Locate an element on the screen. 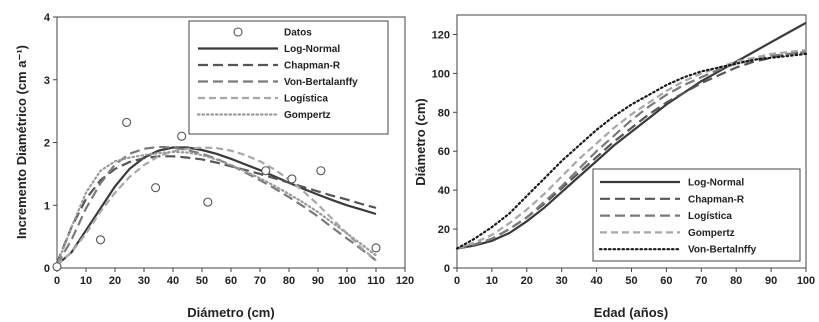 This screenshot has height=322, width=819. left-x-tick-label: 50 is located at coordinates (202, 281).